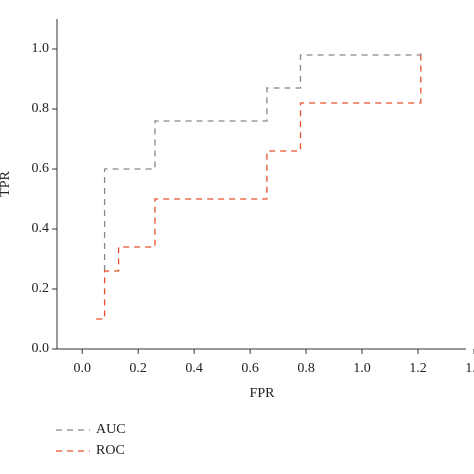 The height and width of the screenshot is (474, 474). Describe the element at coordinates (41, 168) in the screenshot. I see `y-tick-label: 0.6` at that location.